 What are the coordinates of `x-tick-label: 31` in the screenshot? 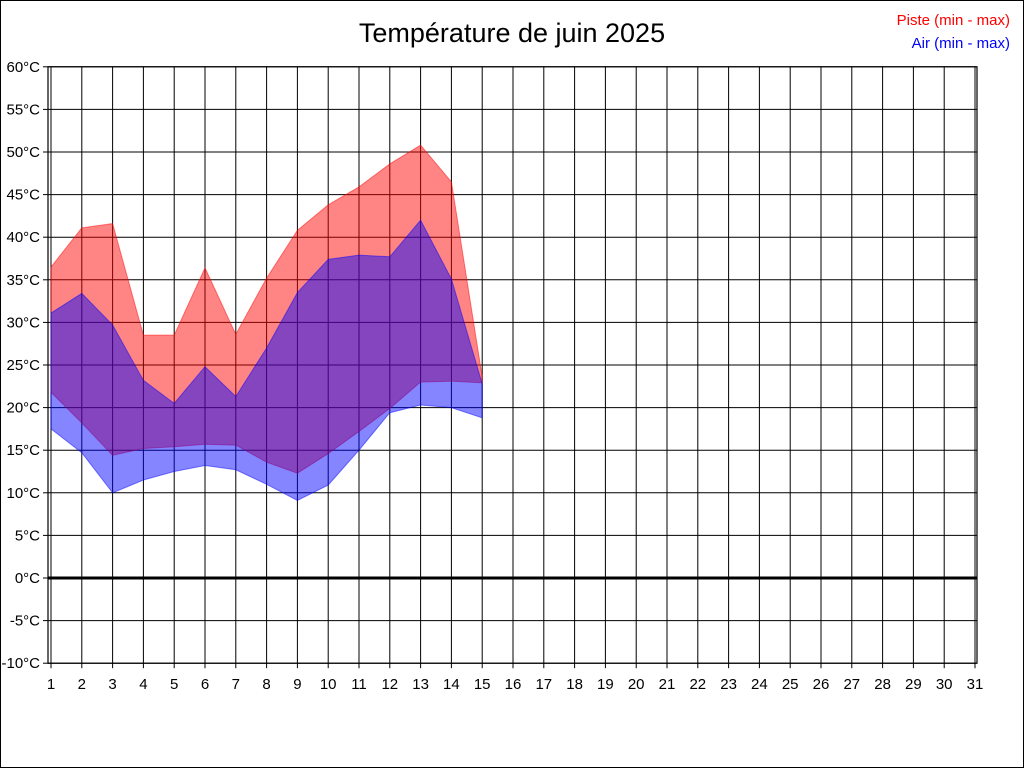 It's located at (975, 684).